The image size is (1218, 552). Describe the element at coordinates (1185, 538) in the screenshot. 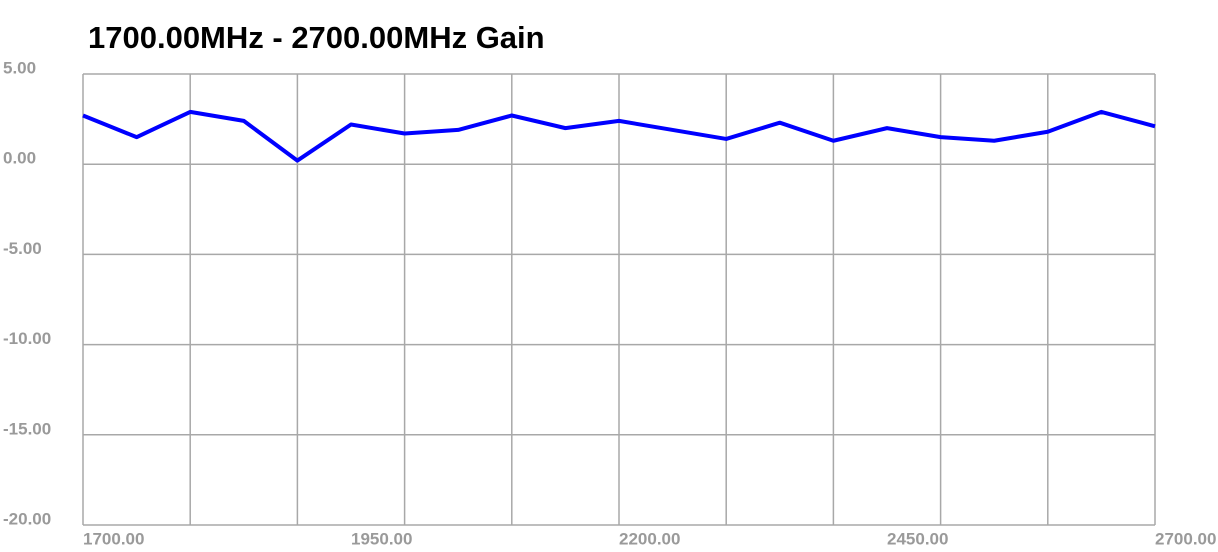

I see `x-tick-label: 2700.00` at that location.